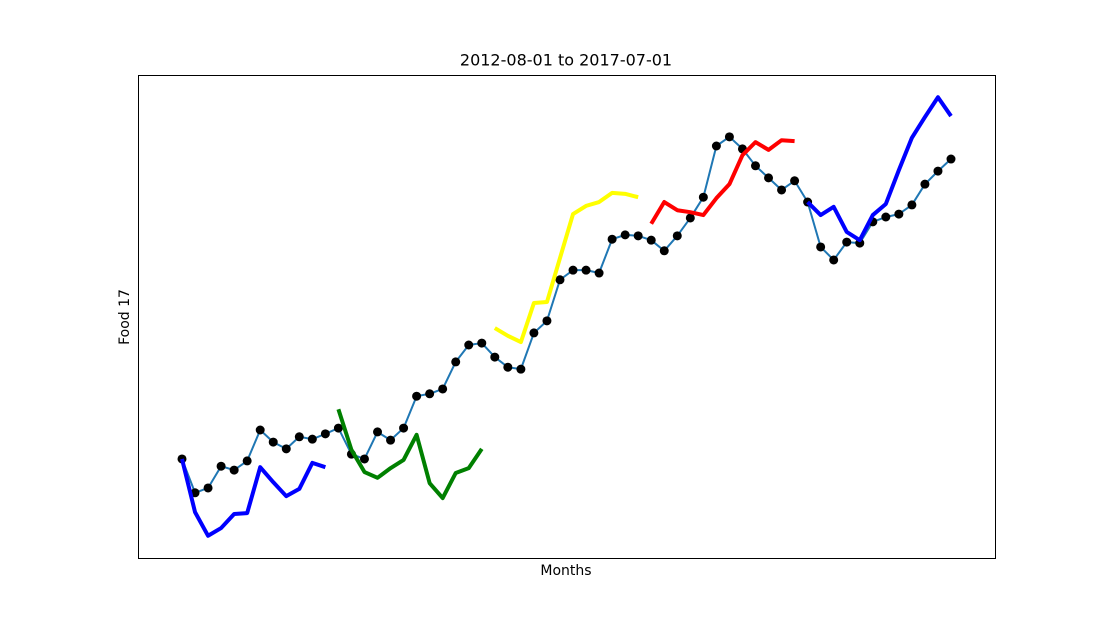  Describe the element at coordinates (566, 60) in the screenshot. I see `chart-title: 2012-08-01 to 2017-07-01` at that location.